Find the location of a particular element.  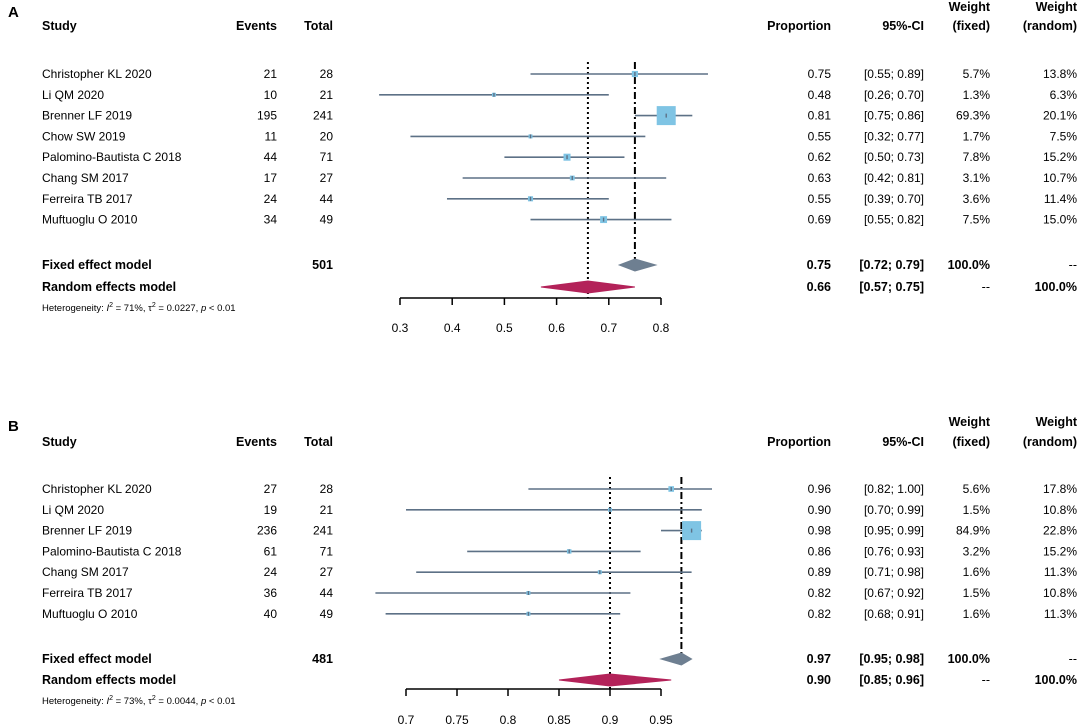

study-weight-random: 10.7% is located at coordinates (1060, 178).